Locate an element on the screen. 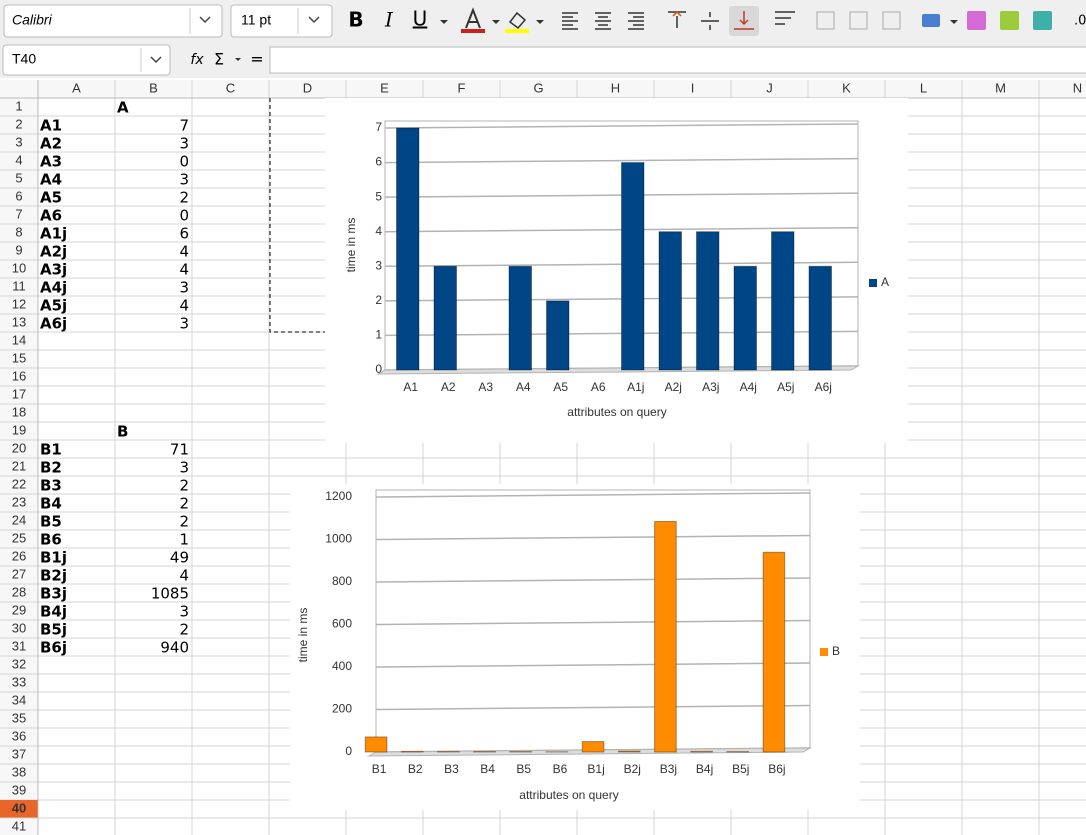  cell: 49 is located at coordinates (179, 558).